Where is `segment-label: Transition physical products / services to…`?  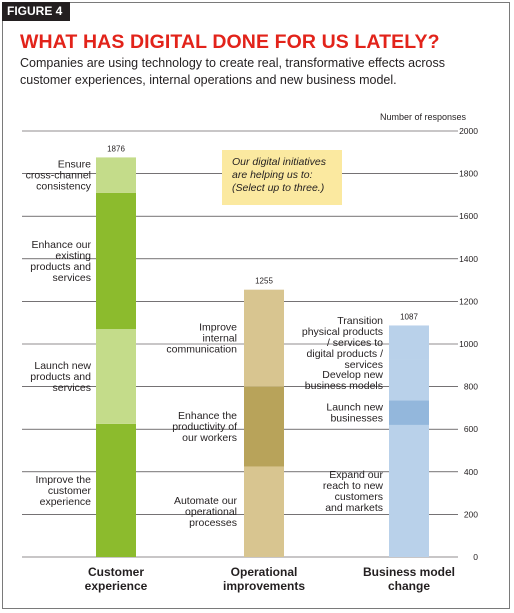
segment-label: Transition physical products / services to… is located at coordinates (342, 343).